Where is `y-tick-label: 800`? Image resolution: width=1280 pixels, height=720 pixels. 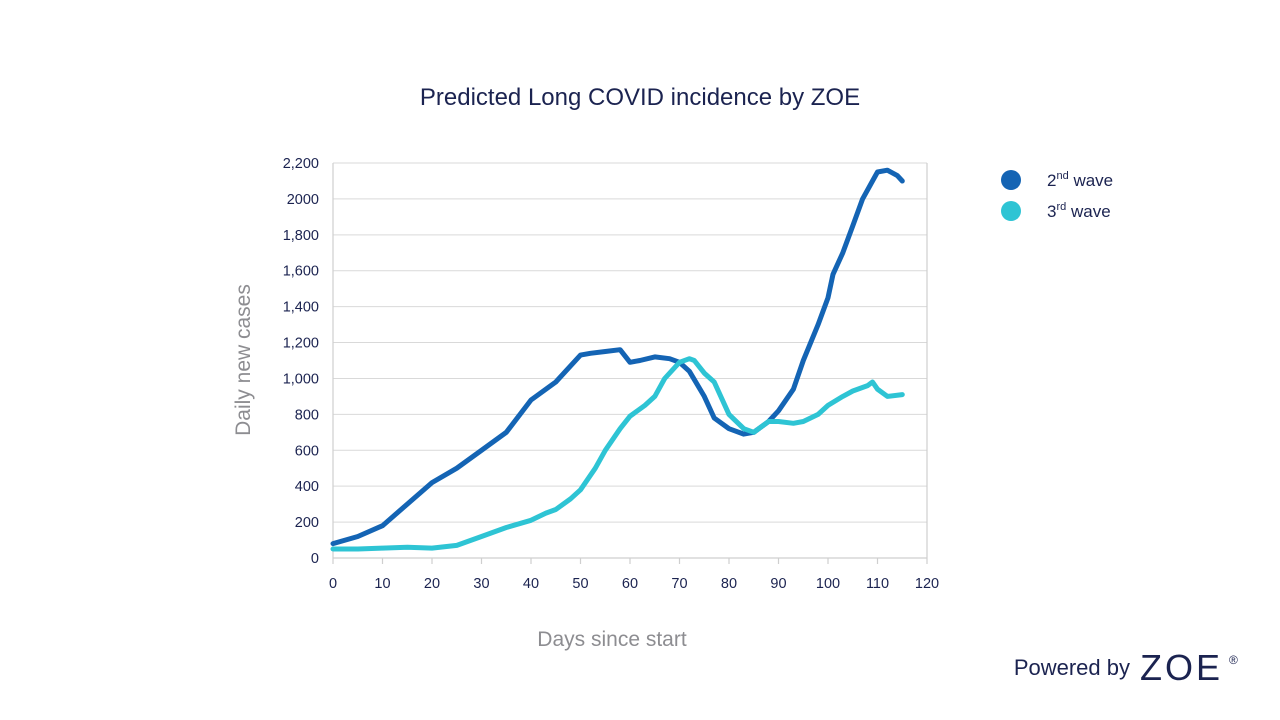
y-tick-label: 800 is located at coordinates (307, 415).